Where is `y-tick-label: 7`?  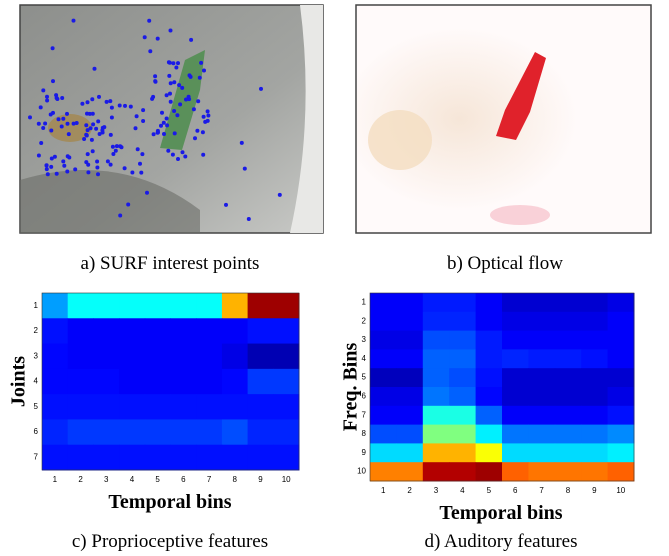 y-tick-label: 7 is located at coordinates (364, 414).